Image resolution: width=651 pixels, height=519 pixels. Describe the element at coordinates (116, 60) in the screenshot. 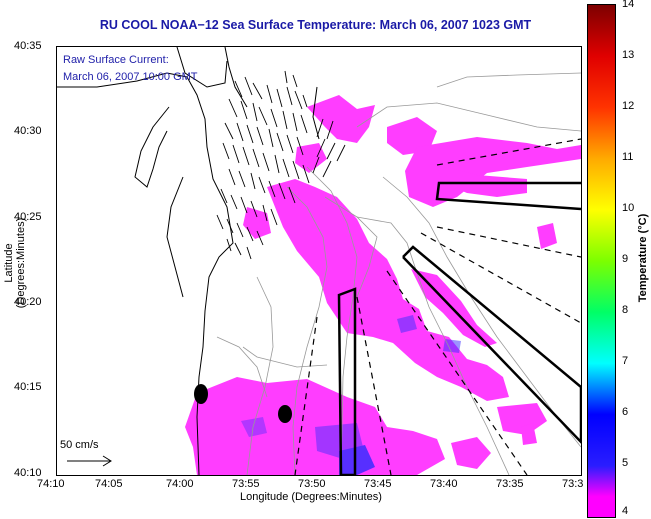

I see `legend-title: Raw Surface Current:` at that location.